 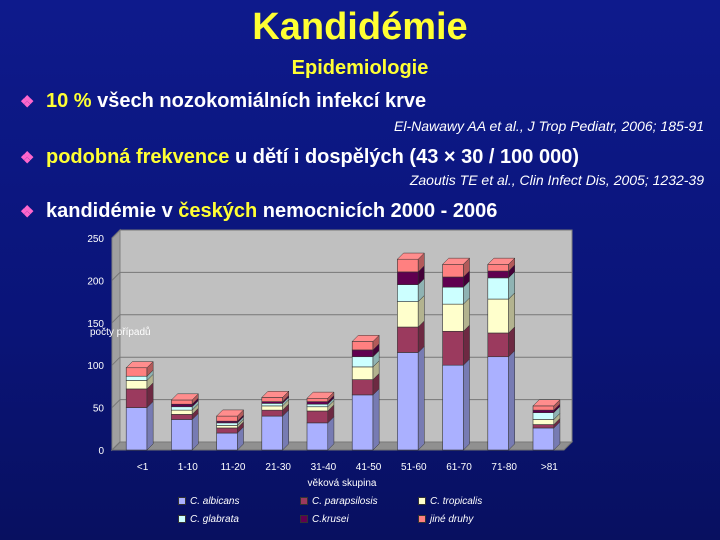 I want to click on legend-item: C. parapsilosis, so click(x=339, y=501).